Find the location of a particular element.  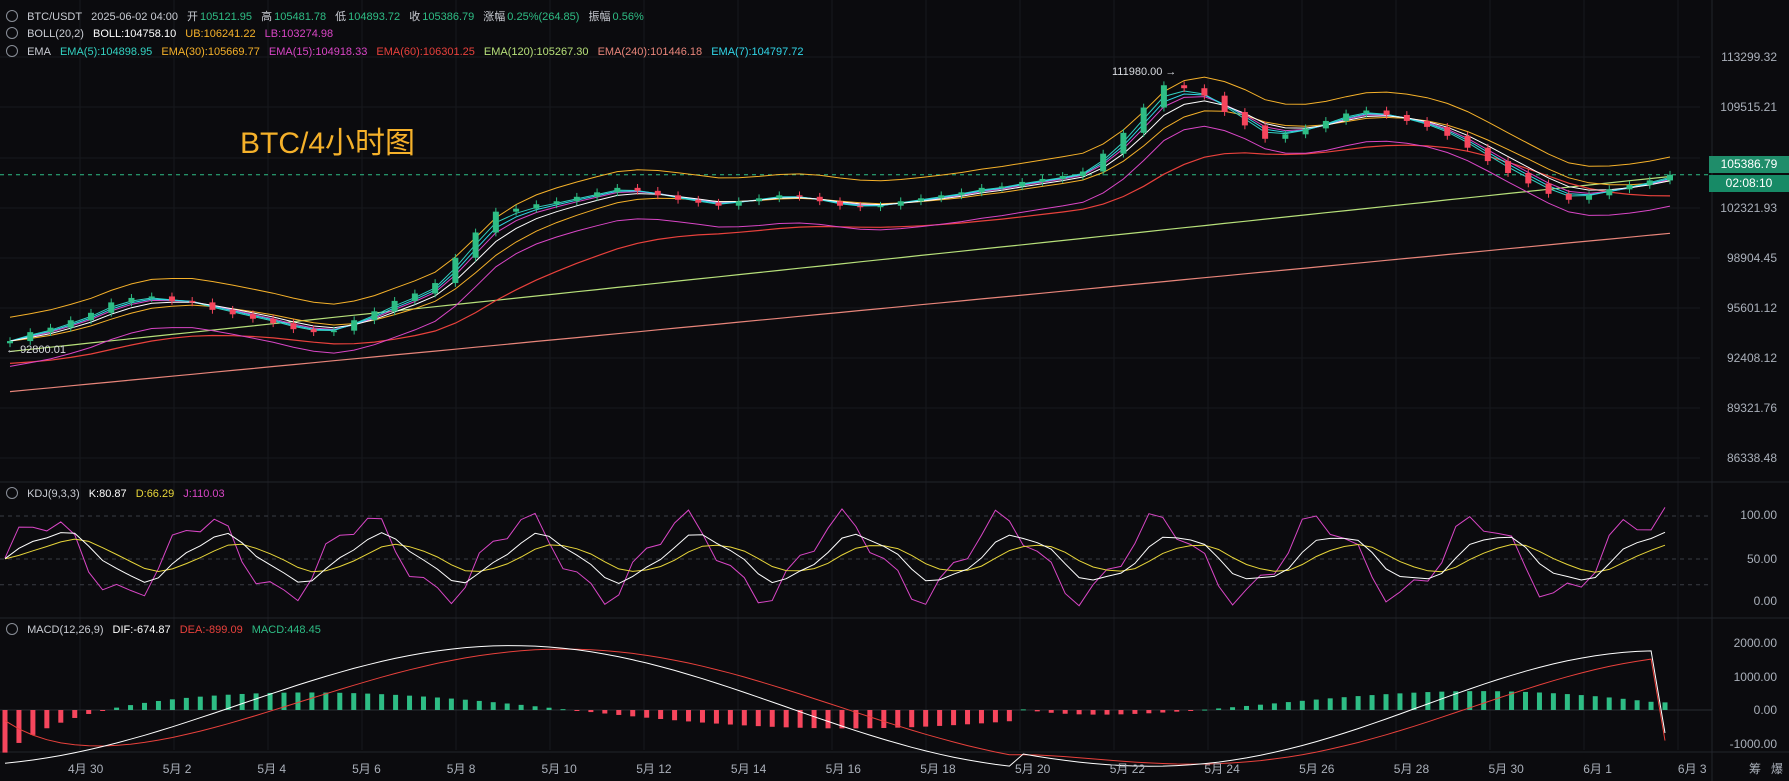

macd-tick: 0.00 is located at coordinates (1765, 710).